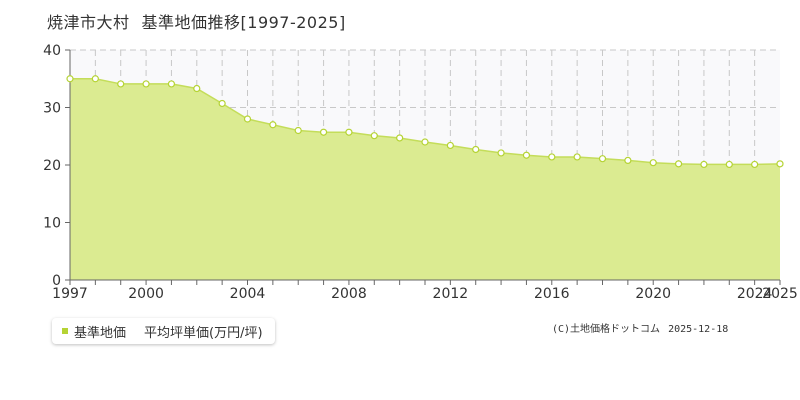 Image resolution: width=800 pixels, height=400 pixels. What do you see at coordinates (755, 294) in the screenshot?
I see `x-tick-label: 2024` at bounding box center [755, 294].